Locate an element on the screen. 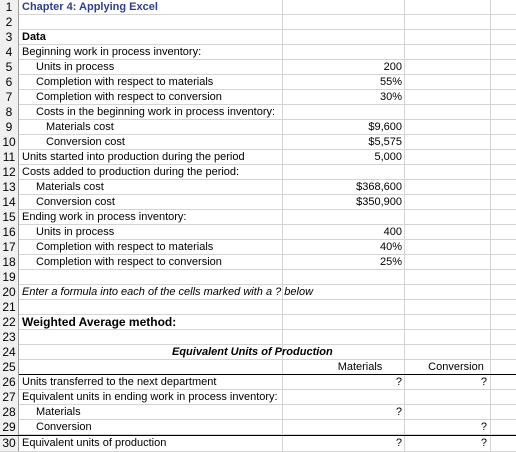 The width and height of the screenshot is (516, 452). row-number: 4 is located at coordinates (9, 52).